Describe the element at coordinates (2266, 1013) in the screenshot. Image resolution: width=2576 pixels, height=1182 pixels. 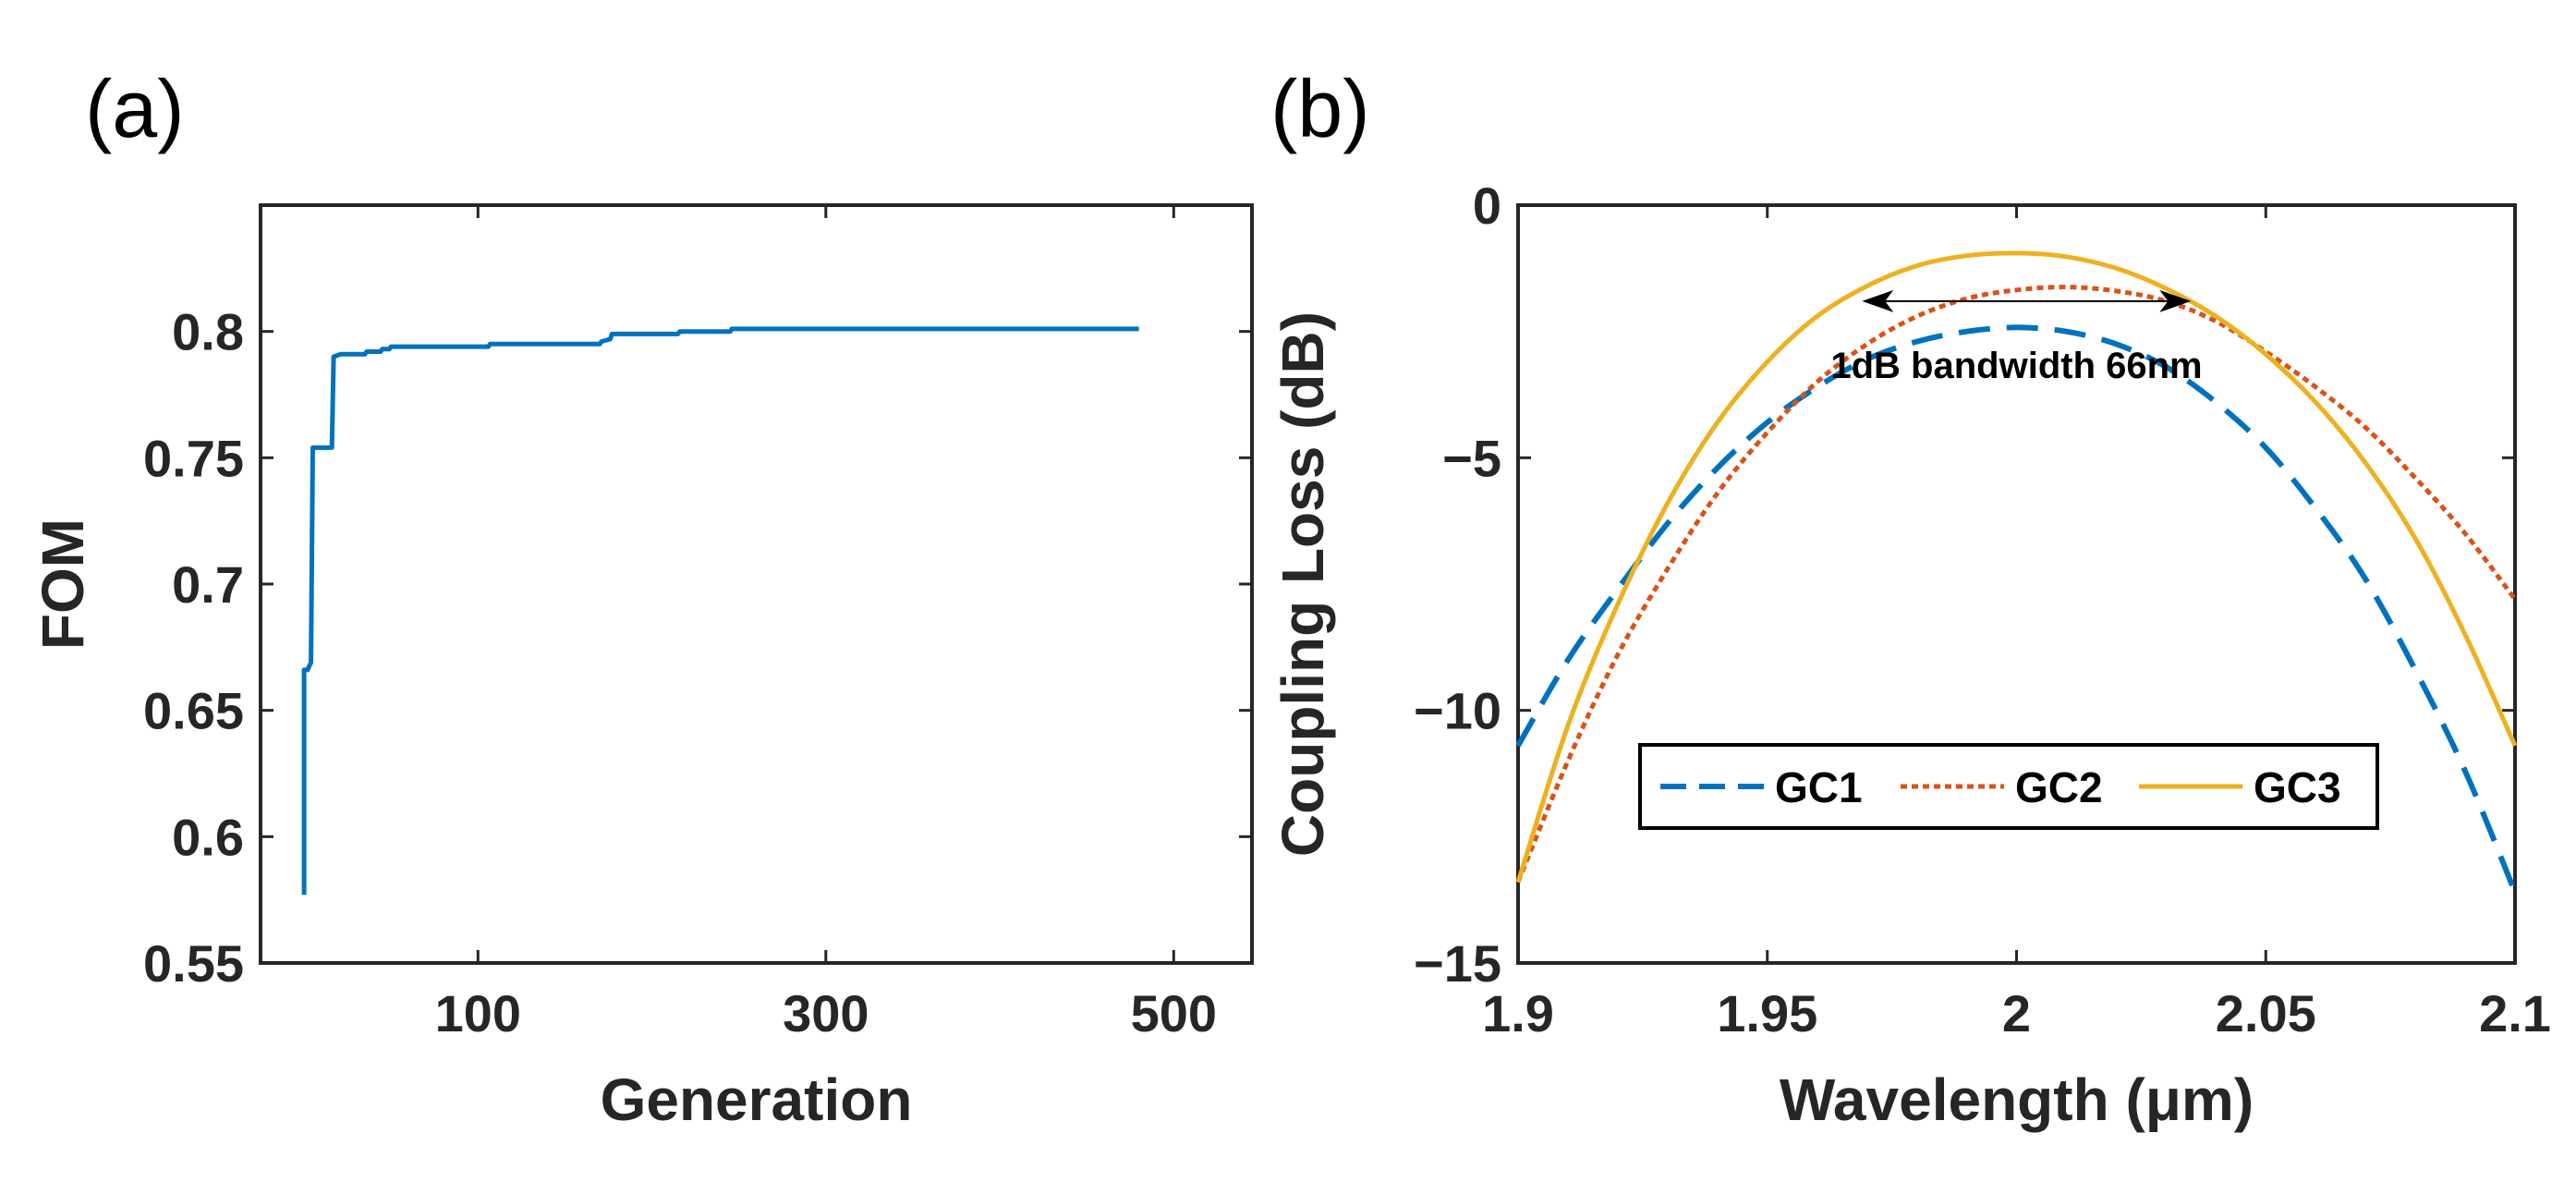
I see `x-tick-label: 2.05` at that location.